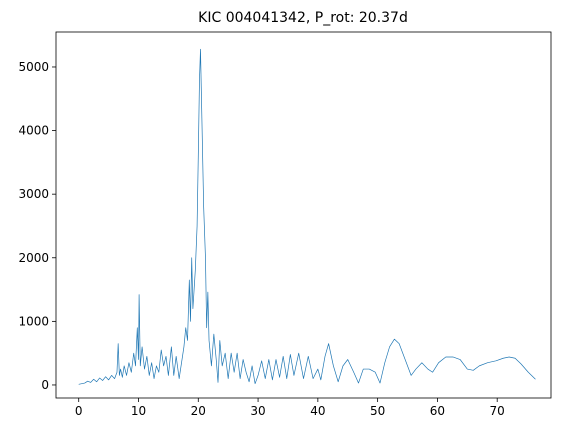  I want to click on x-tick-label: 40, so click(317, 411).